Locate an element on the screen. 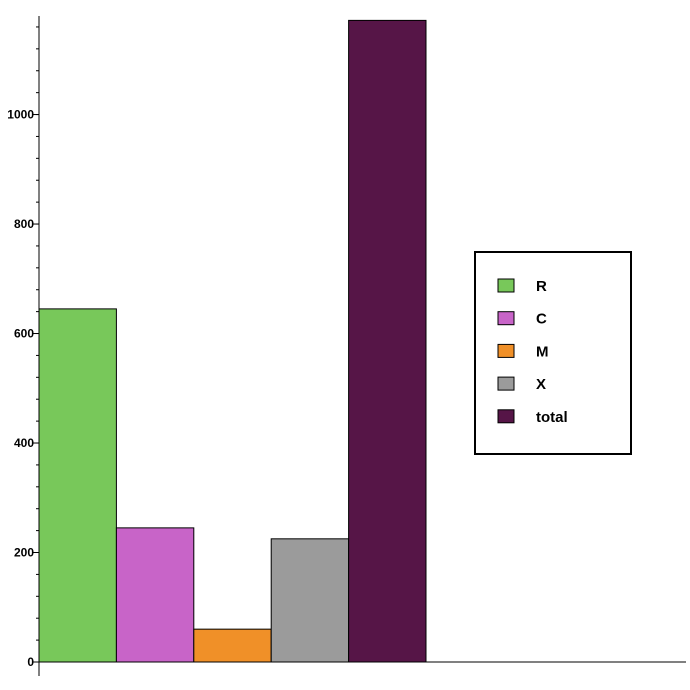  y-tick-label: 800 is located at coordinates (24, 224).